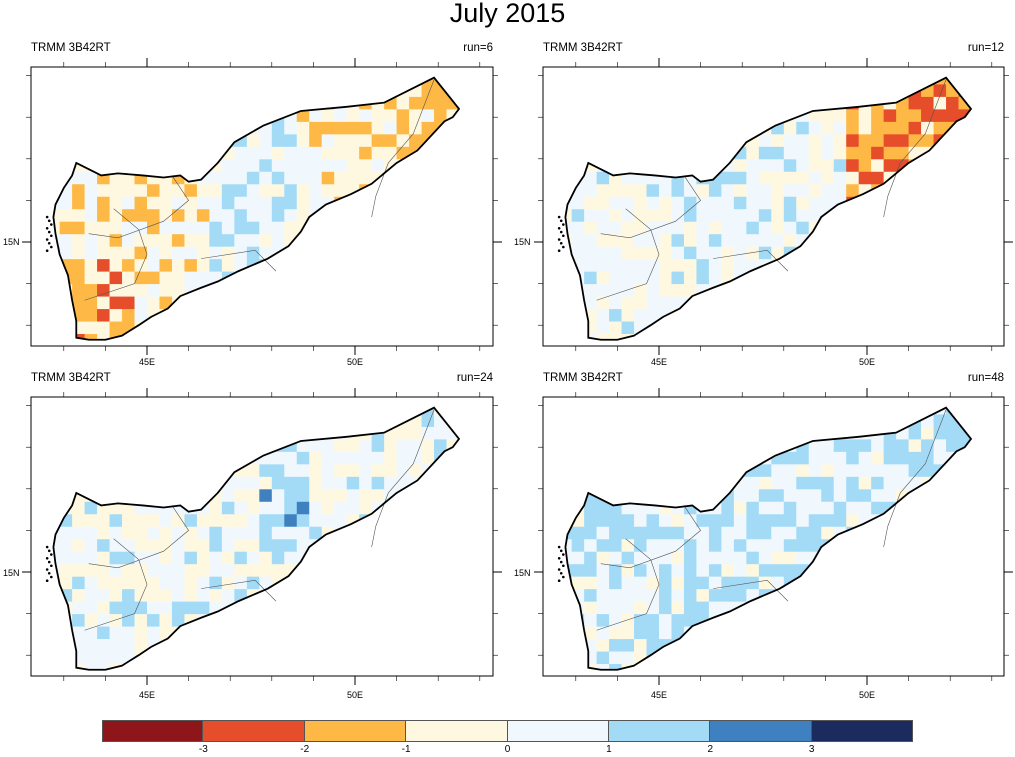  Describe the element at coordinates (867, 695) in the screenshot. I see `panel-4-lon-label-50e: 50E` at that location.